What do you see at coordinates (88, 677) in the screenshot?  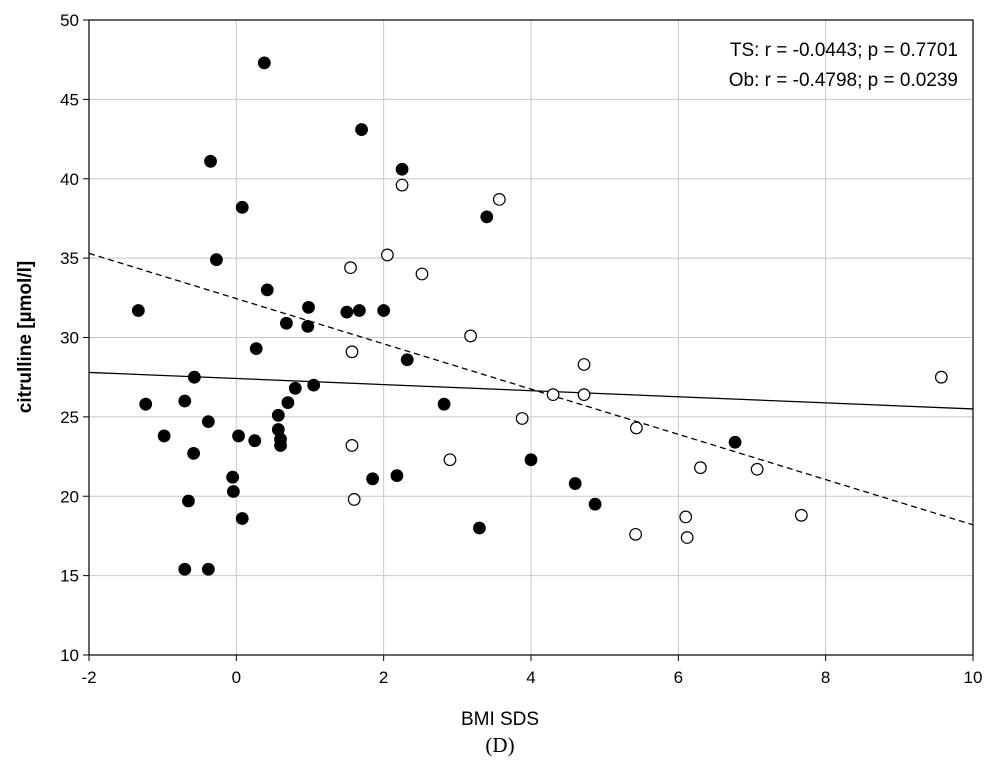 I see `x-tick-label: -2` at bounding box center [88, 677].